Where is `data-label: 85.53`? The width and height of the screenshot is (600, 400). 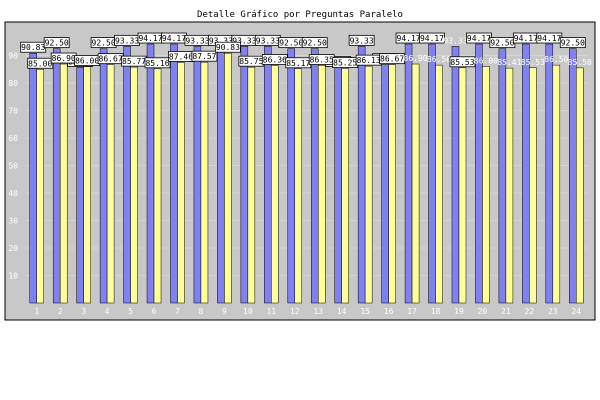
data-label: 85.53 is located at coordinates (462, 62).